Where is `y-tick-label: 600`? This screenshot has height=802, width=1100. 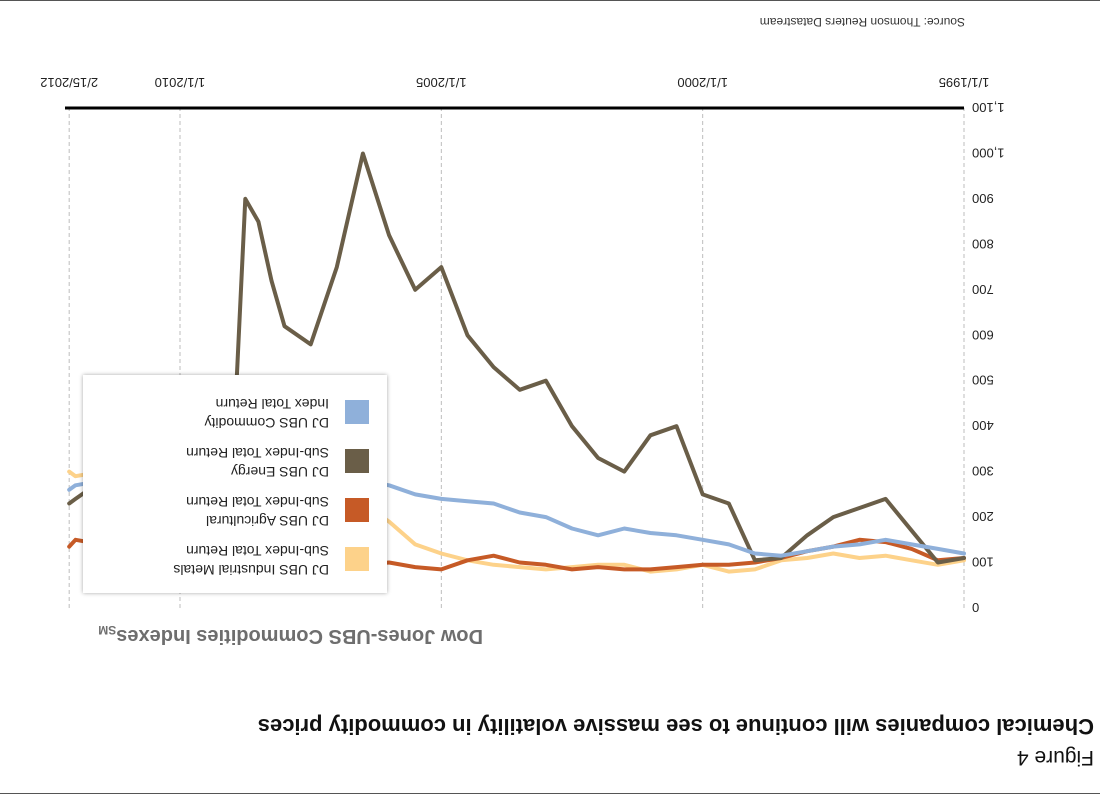
y-tick-label: 600 is located at coordinates (983, 334).